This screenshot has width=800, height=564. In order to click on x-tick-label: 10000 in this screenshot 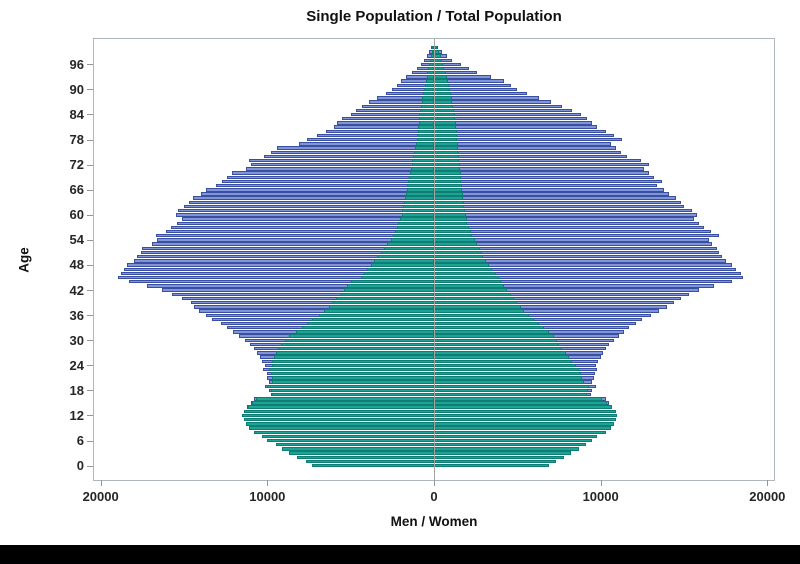, I will do `click(600, 496)`.